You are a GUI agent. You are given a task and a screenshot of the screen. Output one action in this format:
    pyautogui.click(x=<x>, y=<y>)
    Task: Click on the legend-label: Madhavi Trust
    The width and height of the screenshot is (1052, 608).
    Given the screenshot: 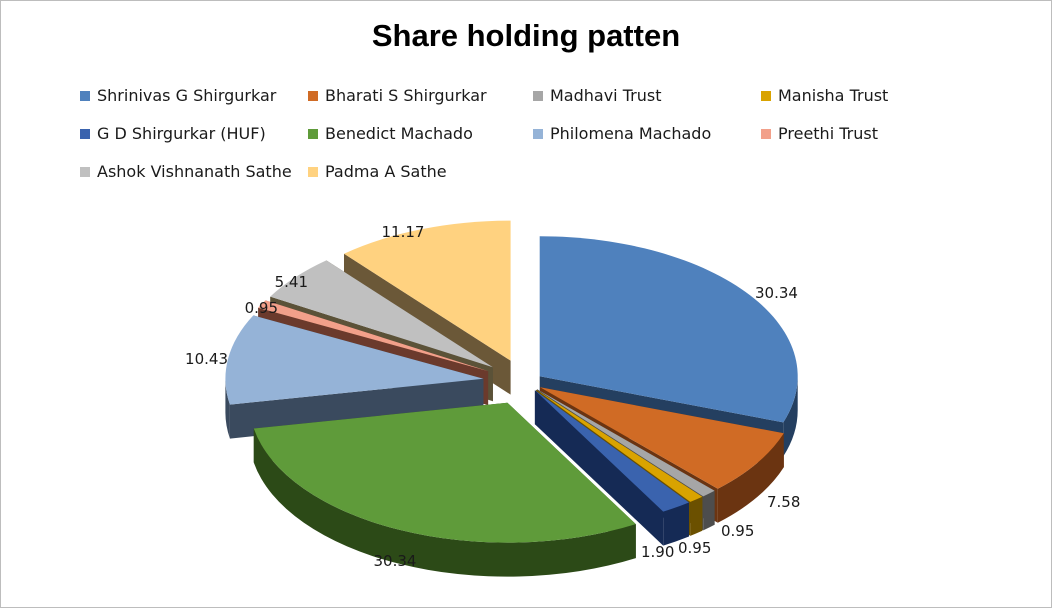 What is the action you would take?
    pyautogui.click(x=606, y=95)
    